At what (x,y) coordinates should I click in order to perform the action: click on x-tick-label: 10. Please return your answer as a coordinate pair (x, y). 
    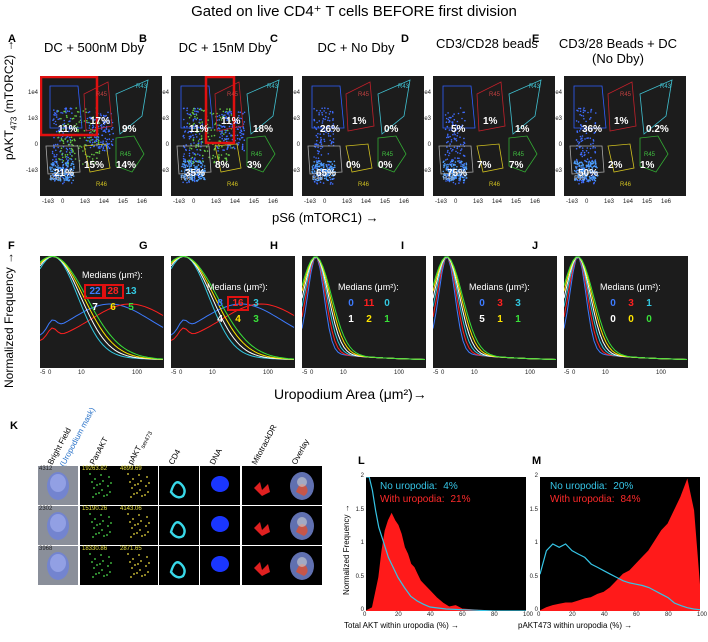
    Looking at the image, I should click on (212, 373).